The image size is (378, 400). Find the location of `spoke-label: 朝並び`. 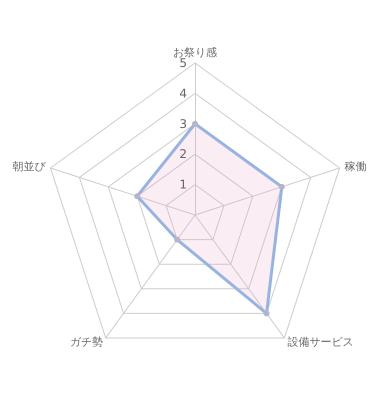

spoke-label: 朝並び is located at coordinates (29, 166).